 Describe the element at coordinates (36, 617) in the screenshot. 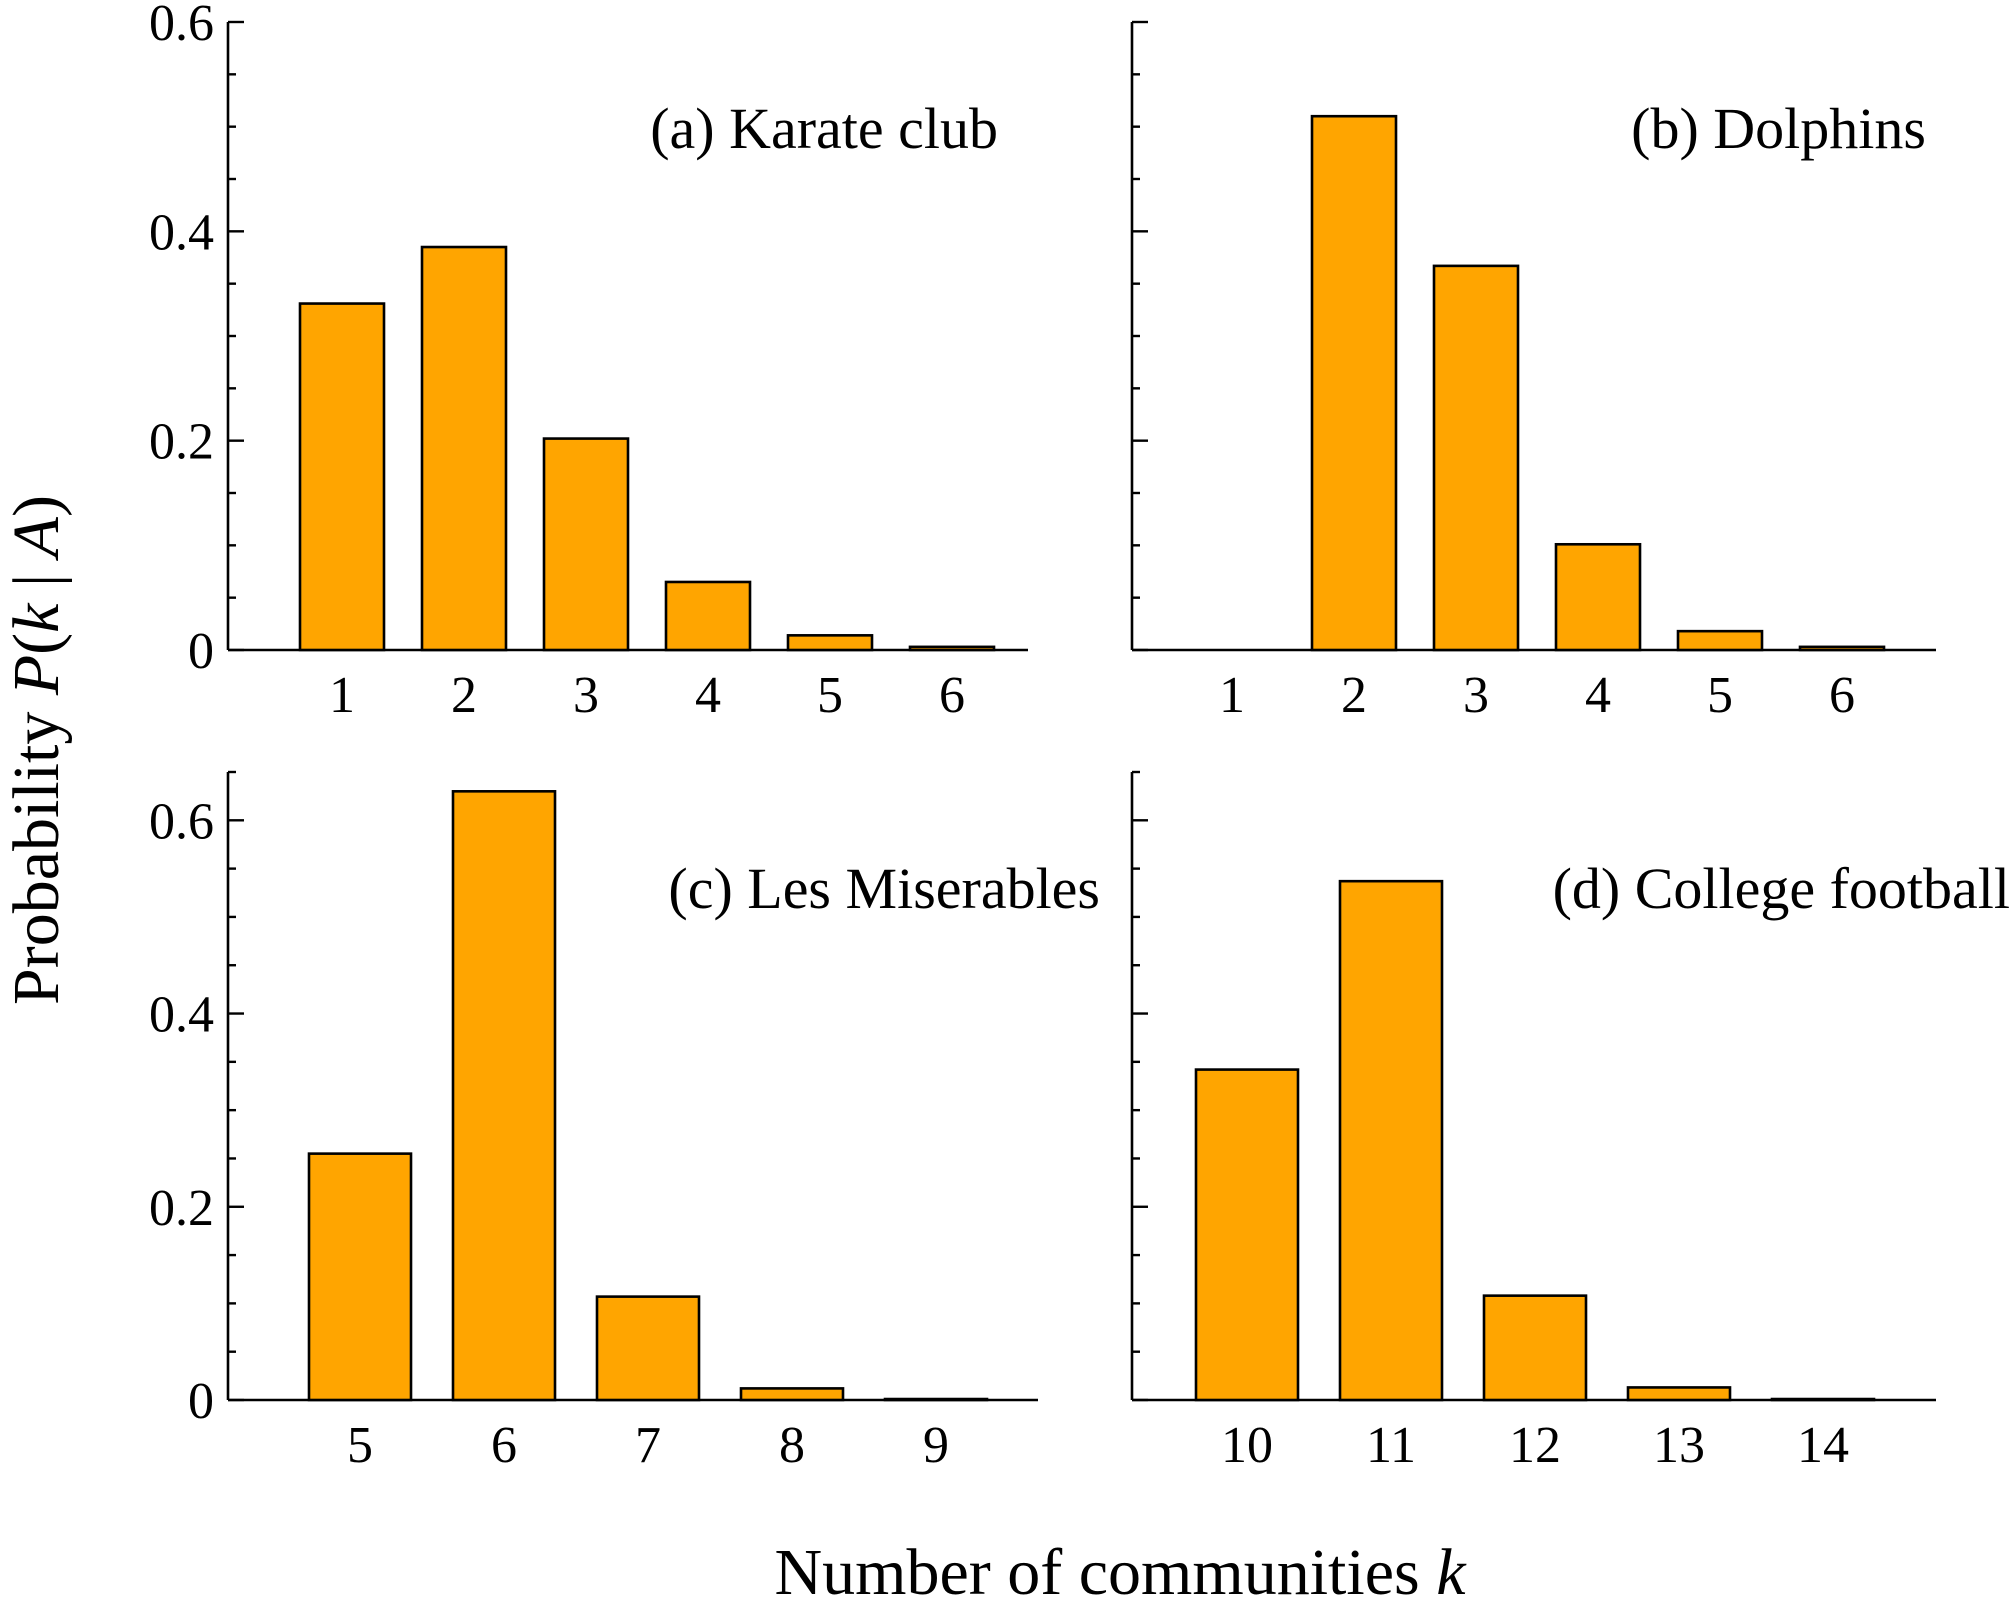

I see `y-axis-title-var: k` at that location.